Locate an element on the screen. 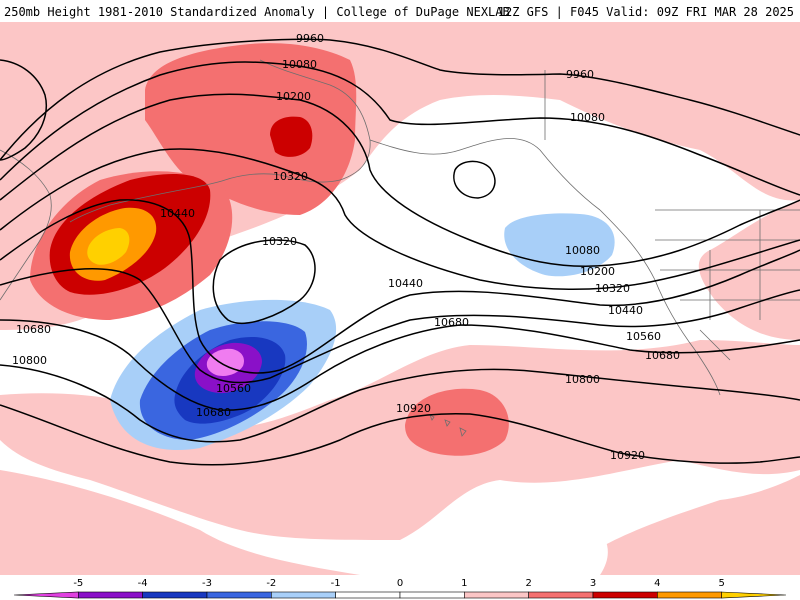 This screenshot has height=600, width=800. aleutian-chain is located at coordinates (147, 201).